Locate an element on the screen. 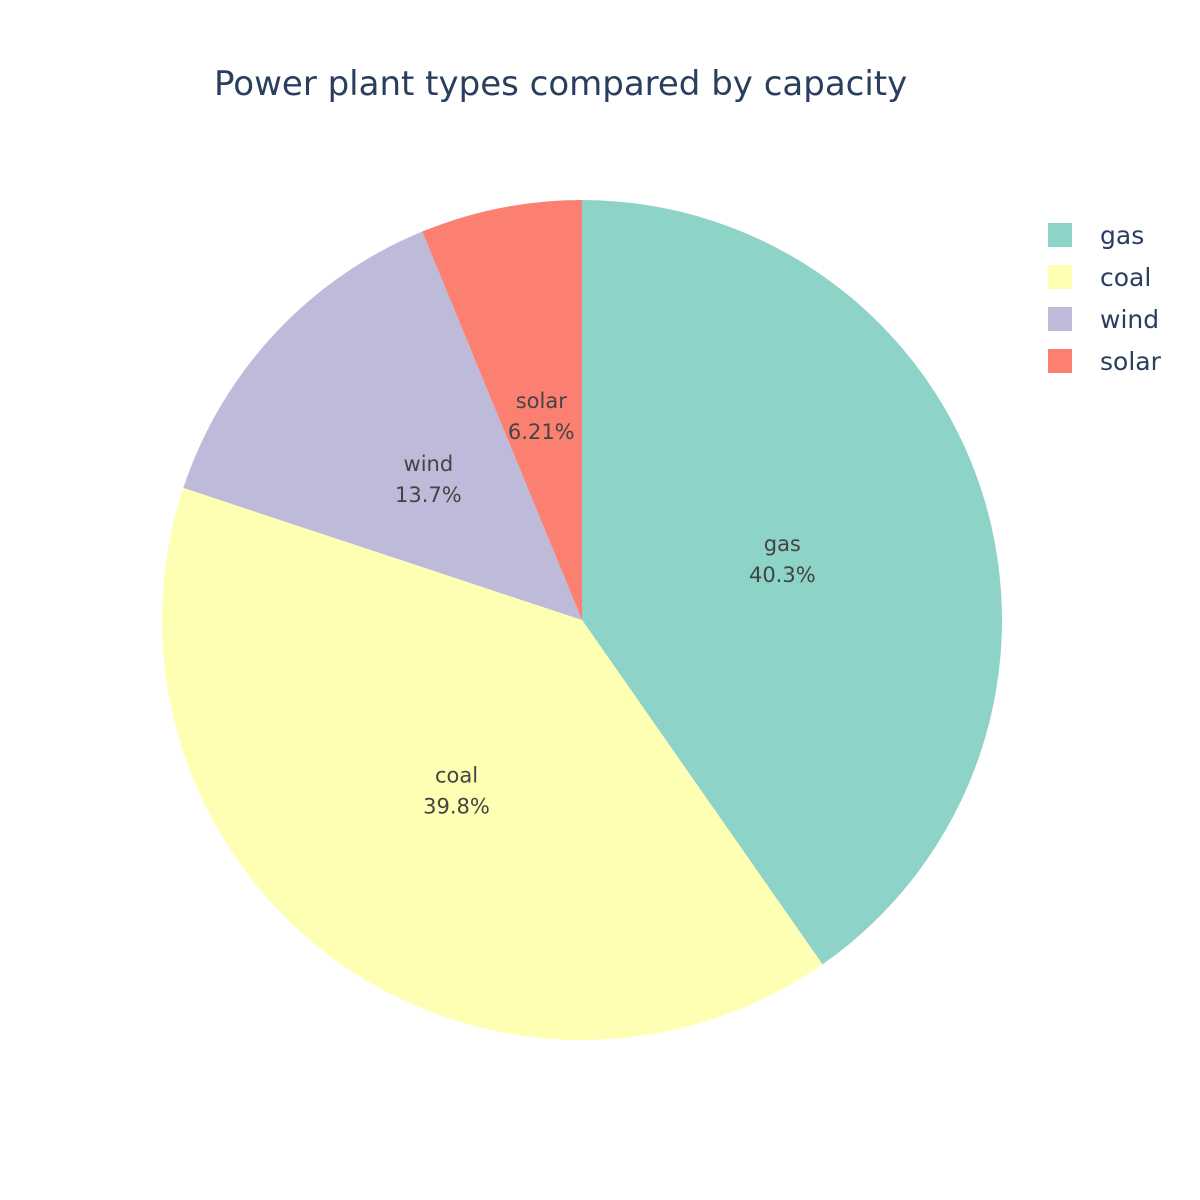  slice-percent-coal: 39.8% is located at coordinates (456, 806).